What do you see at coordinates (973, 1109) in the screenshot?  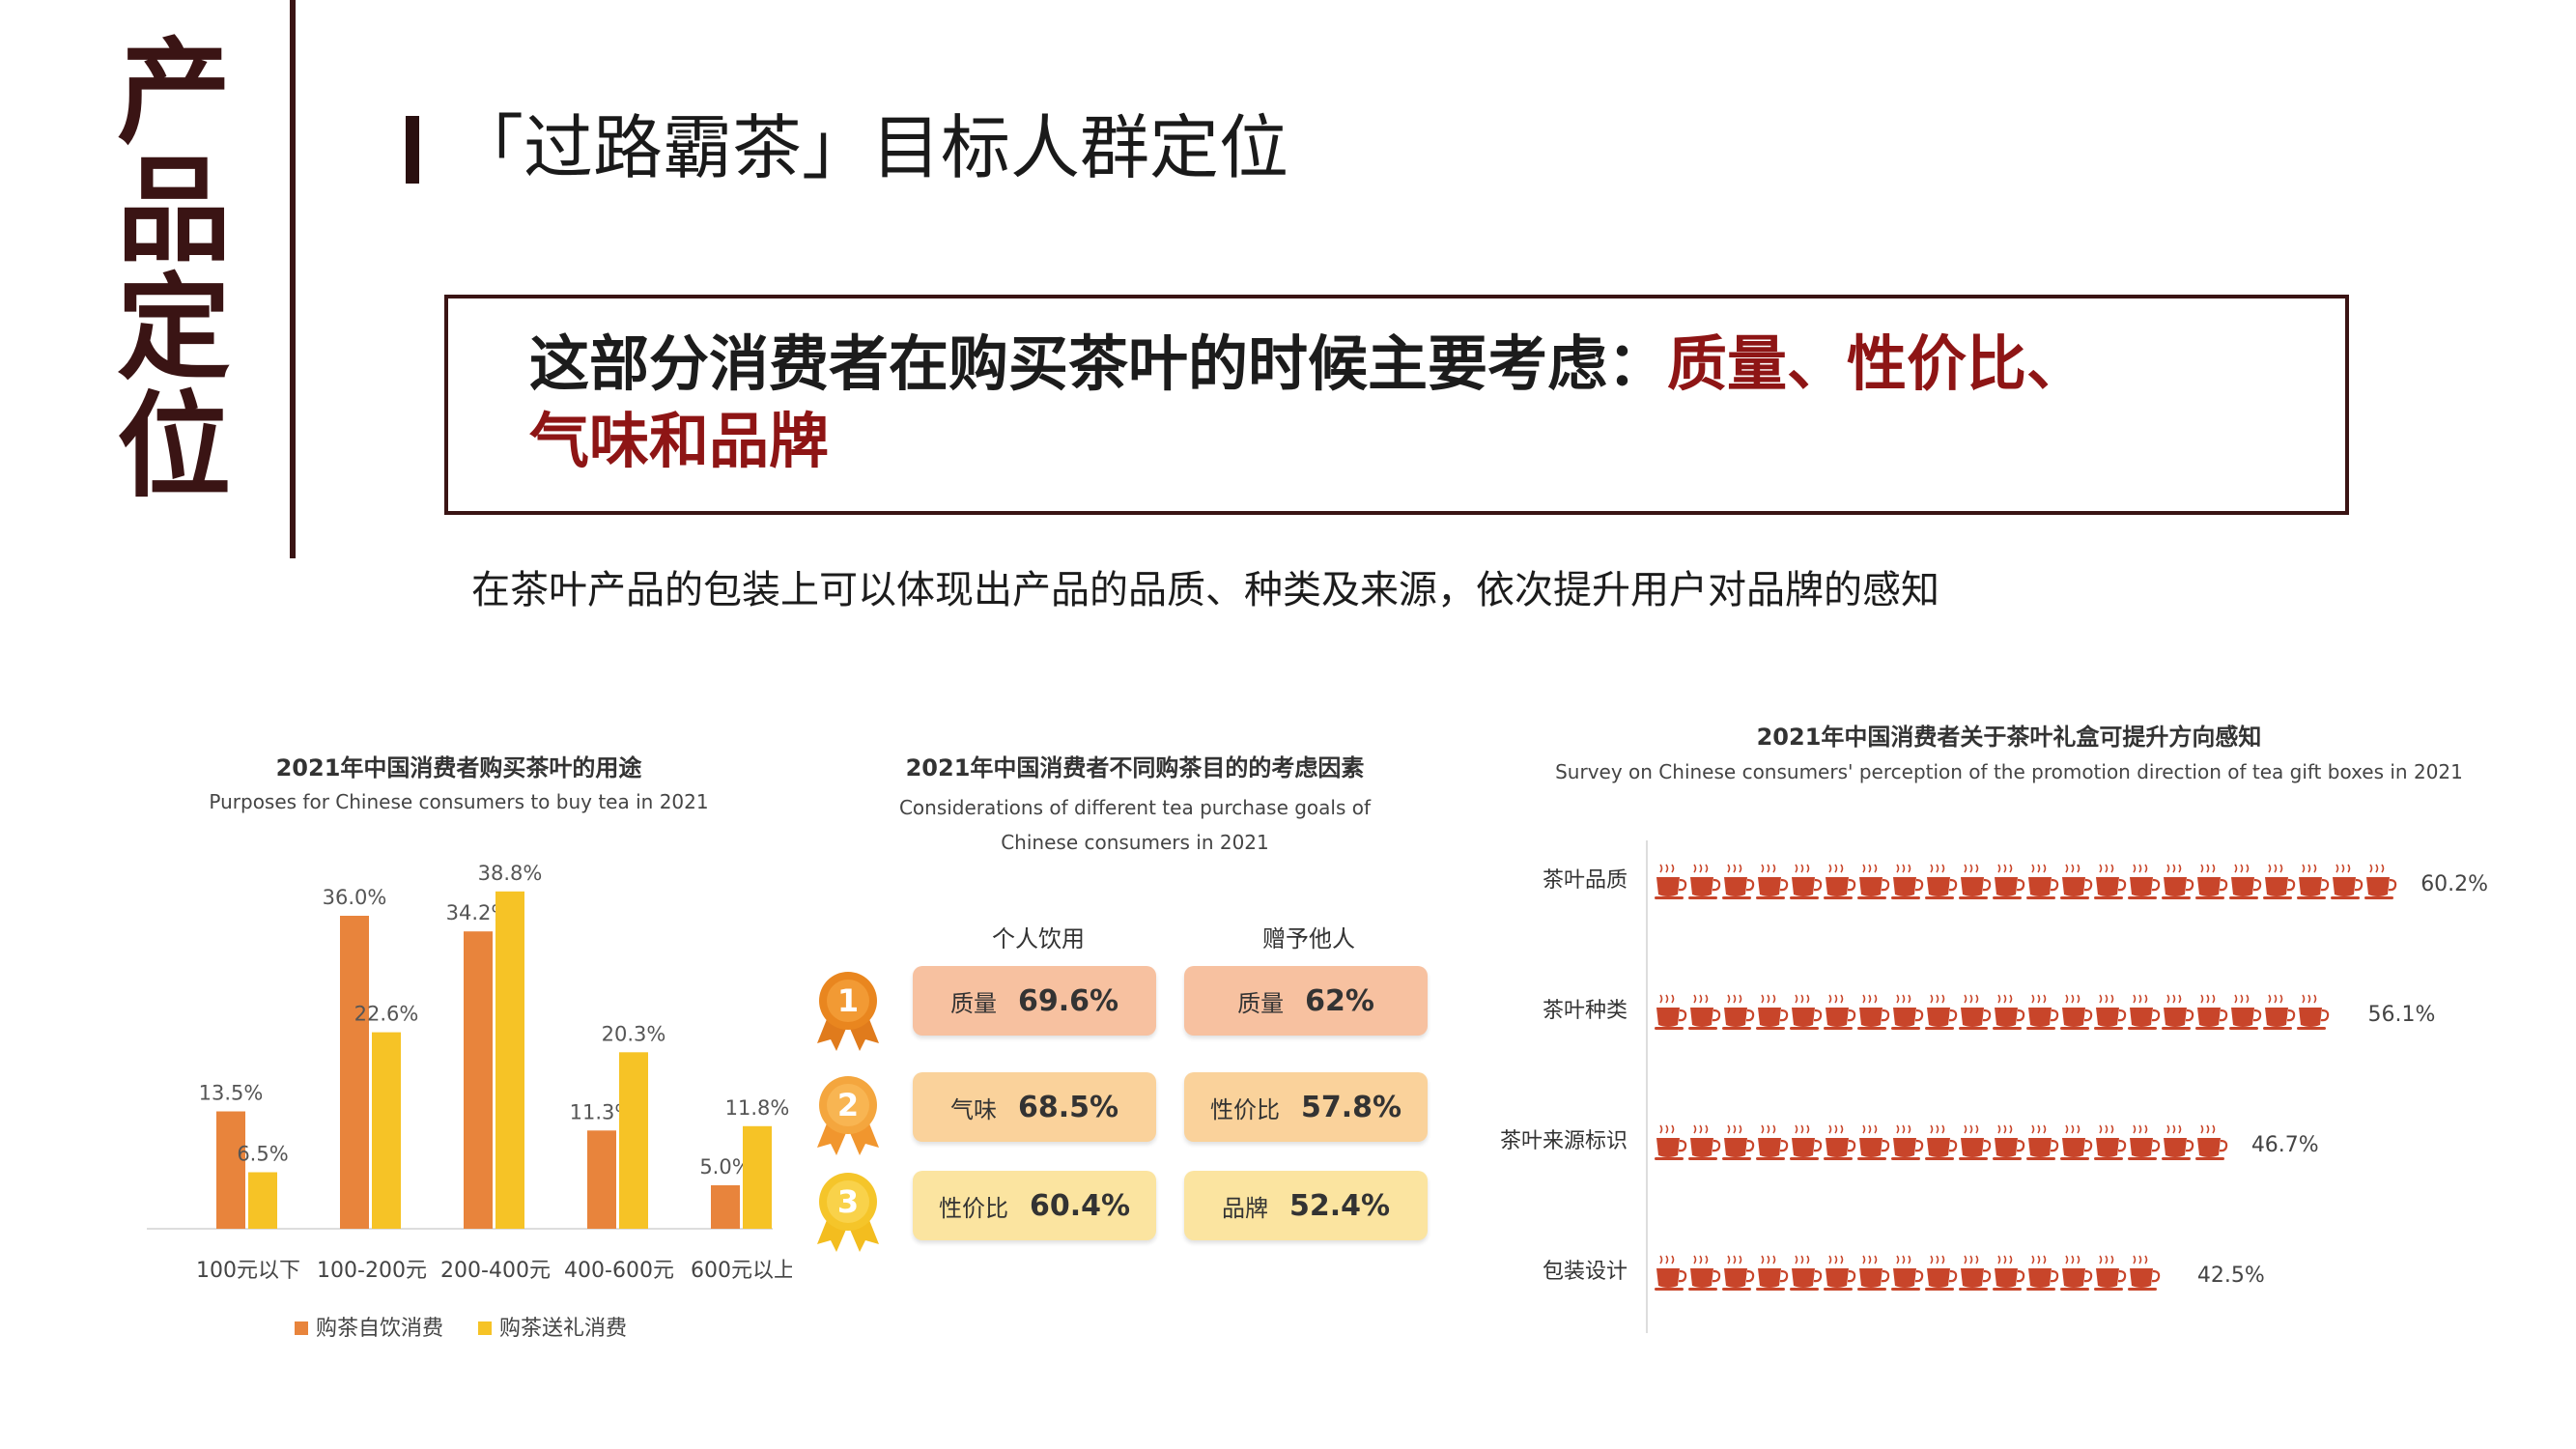 I see `factor-label: 气味` at bounding box center [973, 1109].